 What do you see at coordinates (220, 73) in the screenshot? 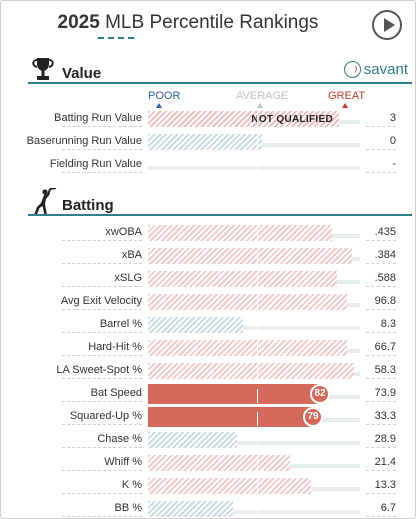
I see `value-section-header: Value savant` at bounding box center [220, 73].